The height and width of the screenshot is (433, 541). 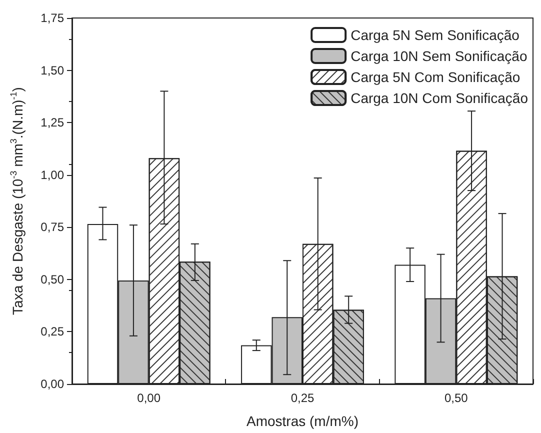 What do you see at coordinates (52, 331) in the screenshot?
I see `y-tick-label: 0,25` at bounding box center [52, 331].